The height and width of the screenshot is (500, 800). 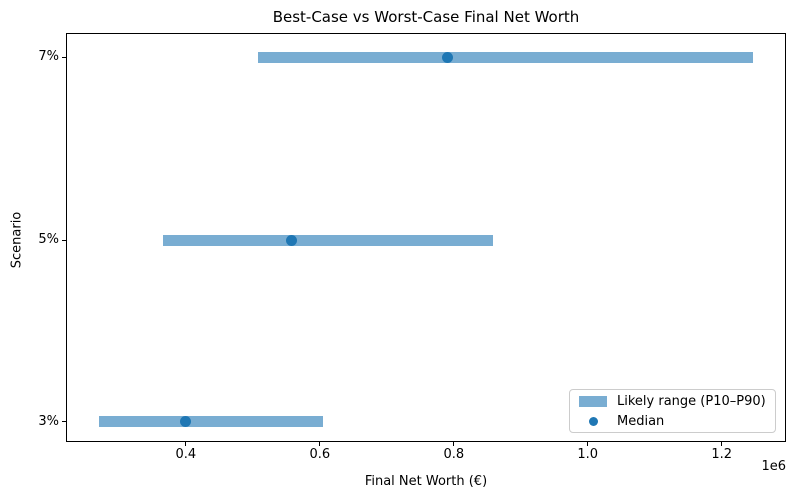 I want to click on legend: Likely range (P10–P90) Median, so click(x=672, y=411).